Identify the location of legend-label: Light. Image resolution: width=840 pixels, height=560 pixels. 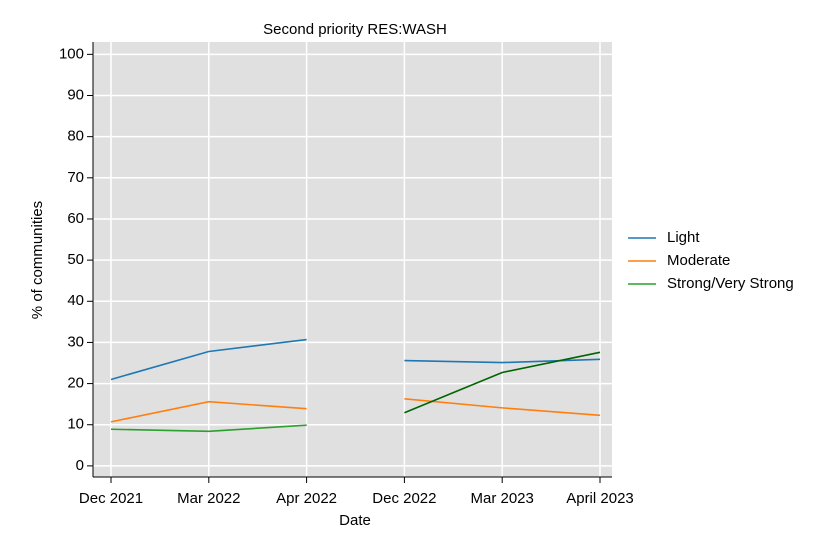
(683, 237).